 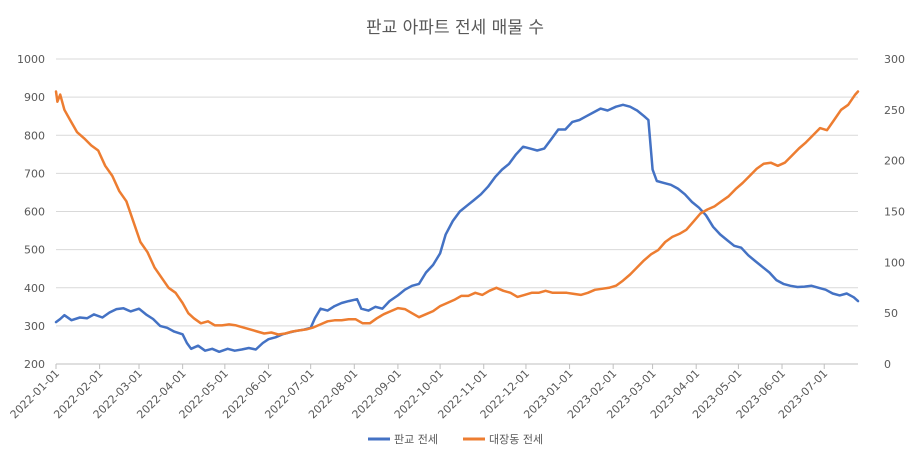 I want to click on right-axis: 0 50 100 150 200 250 300, so click(x=894, y=212).